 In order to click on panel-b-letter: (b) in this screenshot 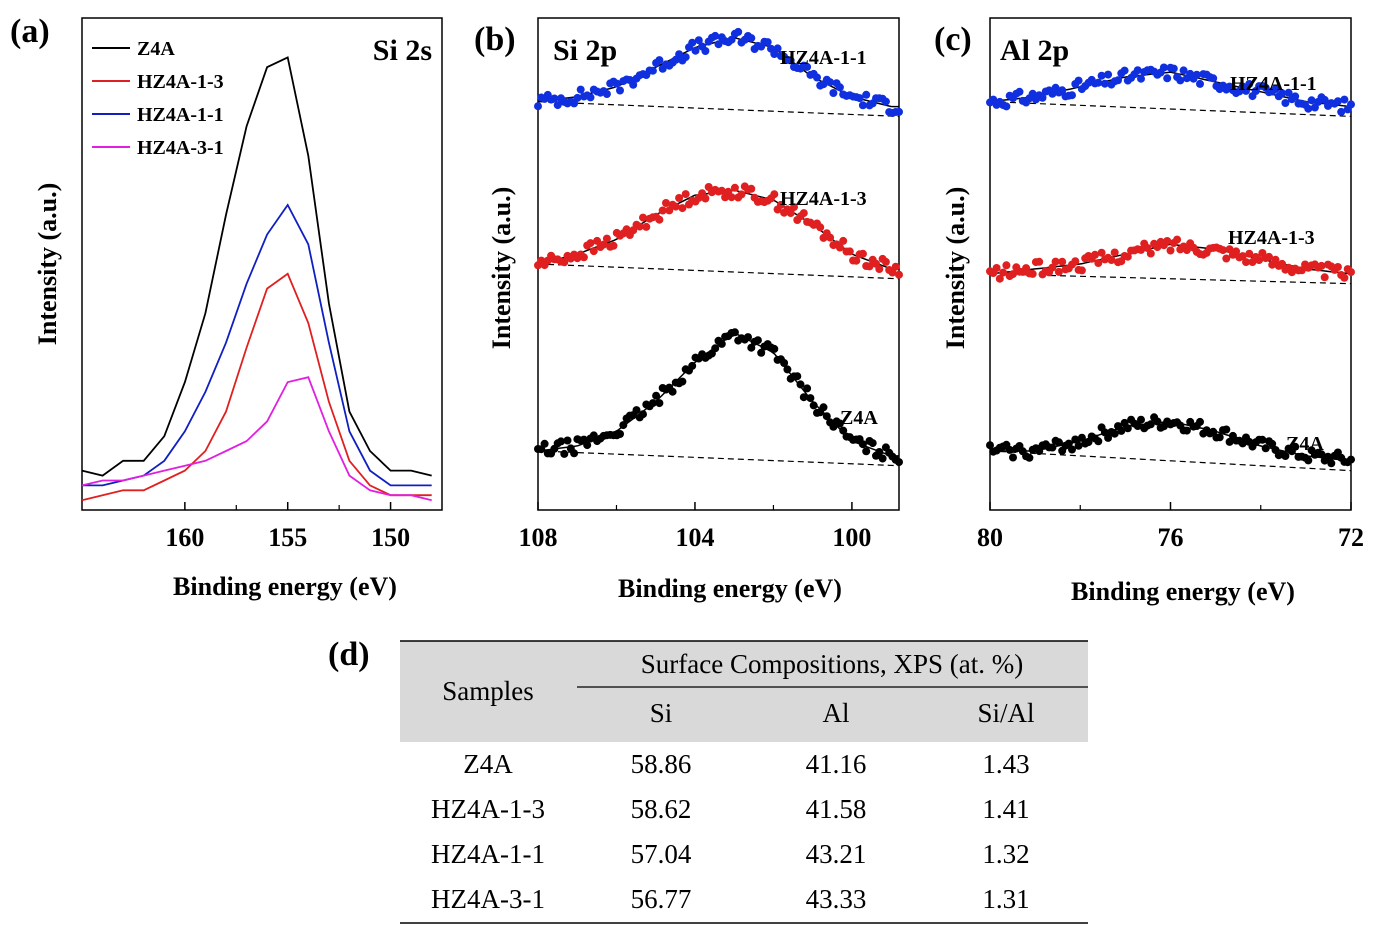, I will do `click(495, 39)`.